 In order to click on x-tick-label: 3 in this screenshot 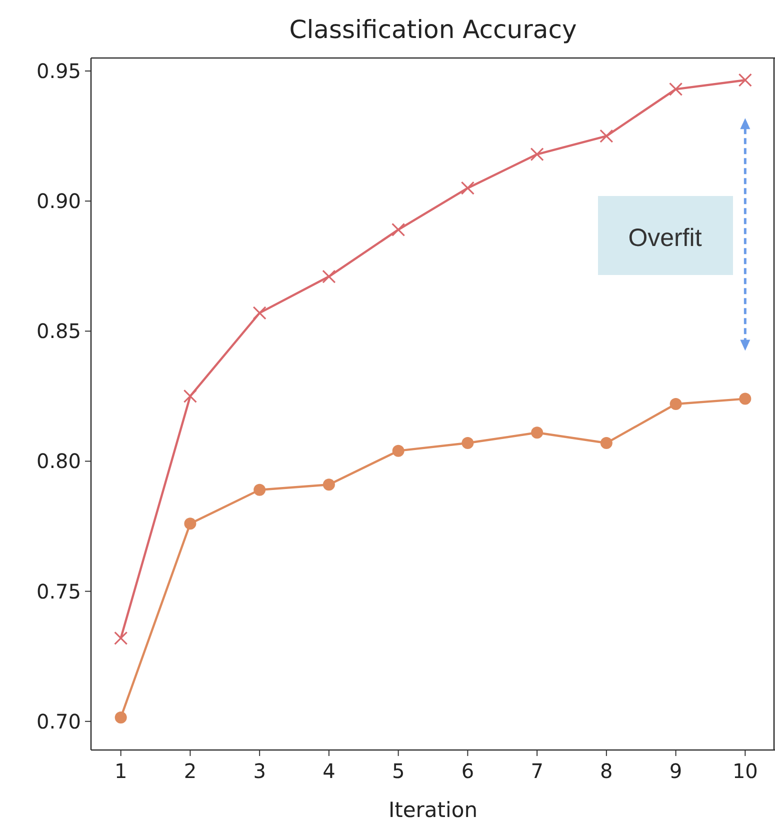, I will do `click(259, 771)`.